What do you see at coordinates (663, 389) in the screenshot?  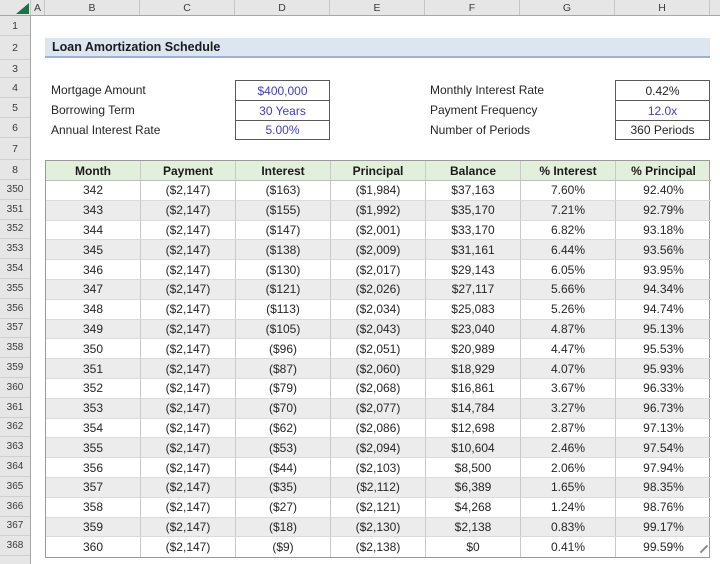 I see `cell-pct-principal: 96.33%` at bounding box center [663, 389].